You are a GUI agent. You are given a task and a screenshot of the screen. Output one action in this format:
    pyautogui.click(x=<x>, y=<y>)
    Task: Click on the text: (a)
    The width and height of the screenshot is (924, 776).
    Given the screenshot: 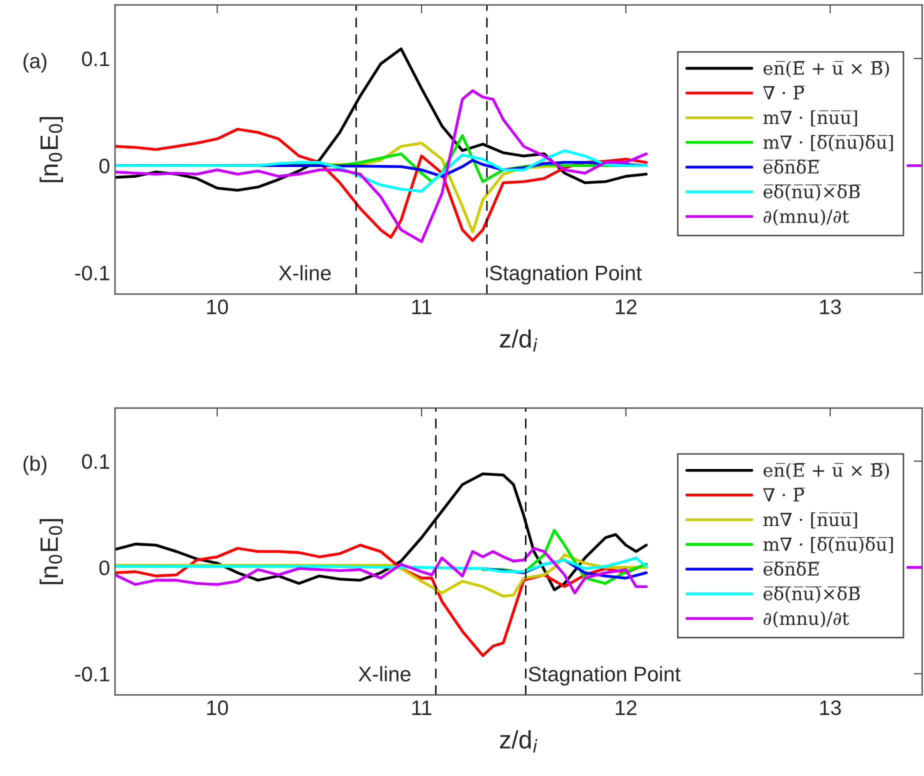 What is the action you would take?
    pyautogui.click(x=35, y=62)
    